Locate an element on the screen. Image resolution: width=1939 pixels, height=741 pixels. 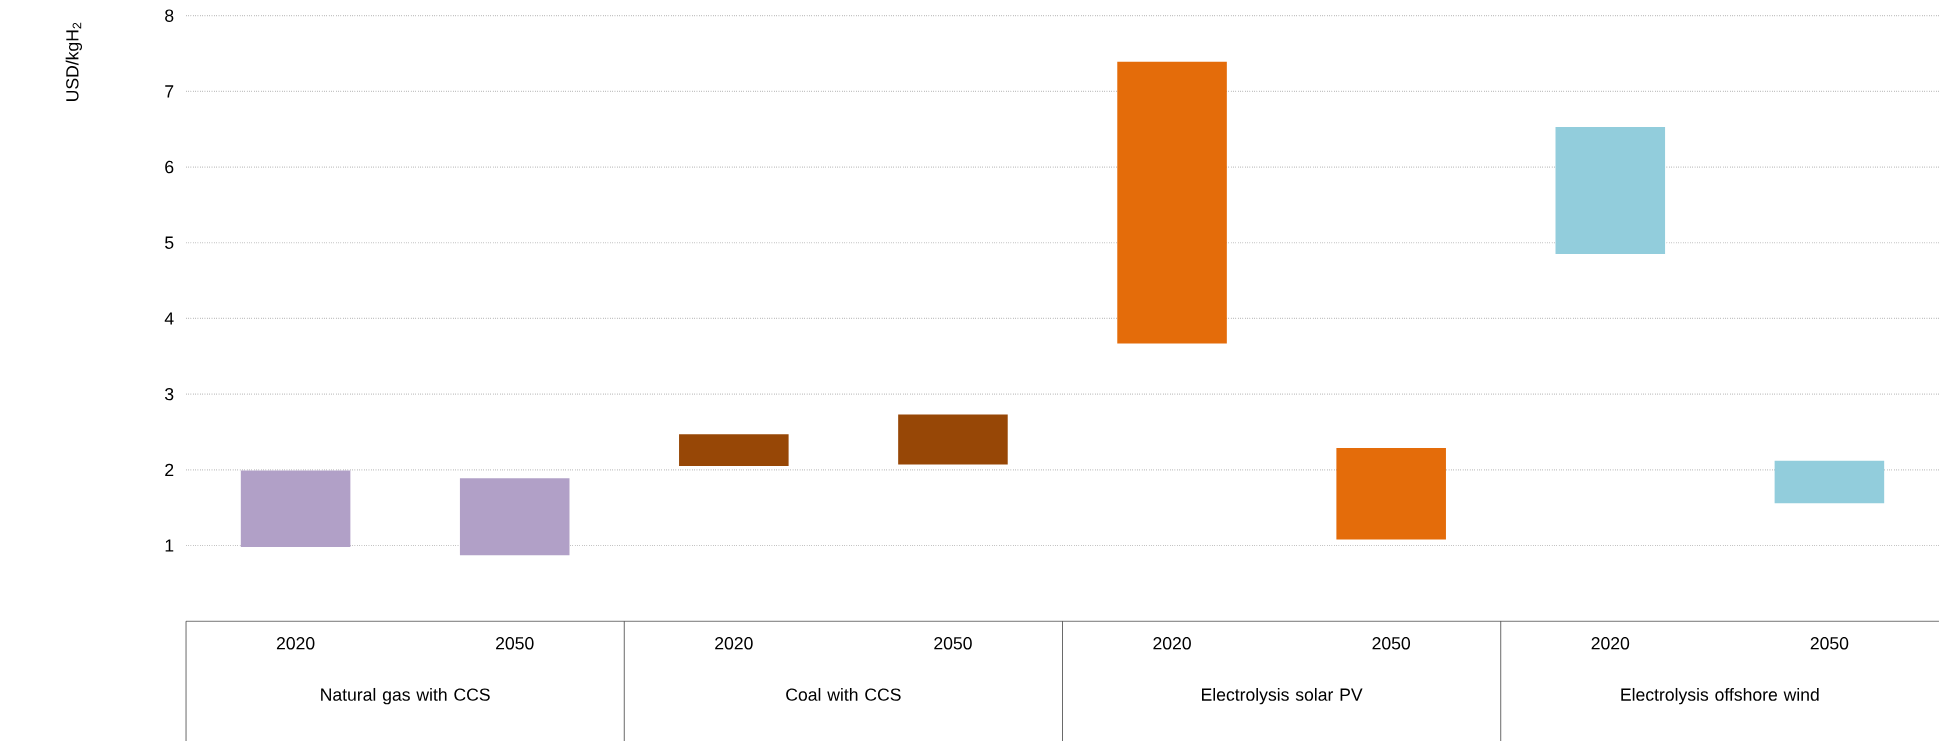
y-tick-label: 6 is located at coordinates (169, 167).